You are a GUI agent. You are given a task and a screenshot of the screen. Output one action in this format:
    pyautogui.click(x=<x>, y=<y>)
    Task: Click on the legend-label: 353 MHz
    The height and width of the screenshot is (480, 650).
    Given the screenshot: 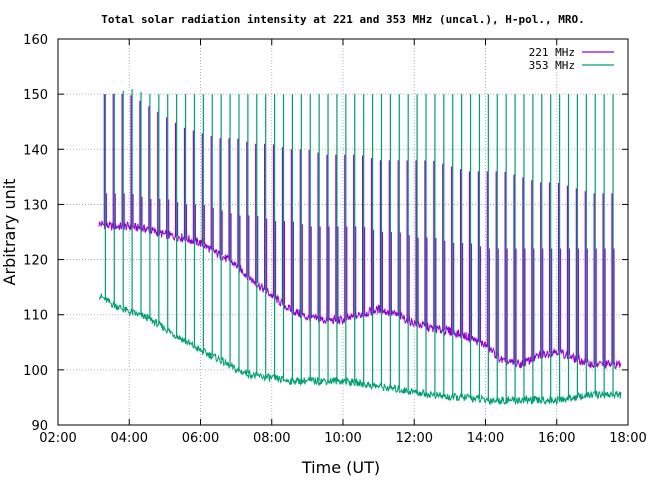 What is the action you would take?
    pyautogui.click(x=552, y=65)
    